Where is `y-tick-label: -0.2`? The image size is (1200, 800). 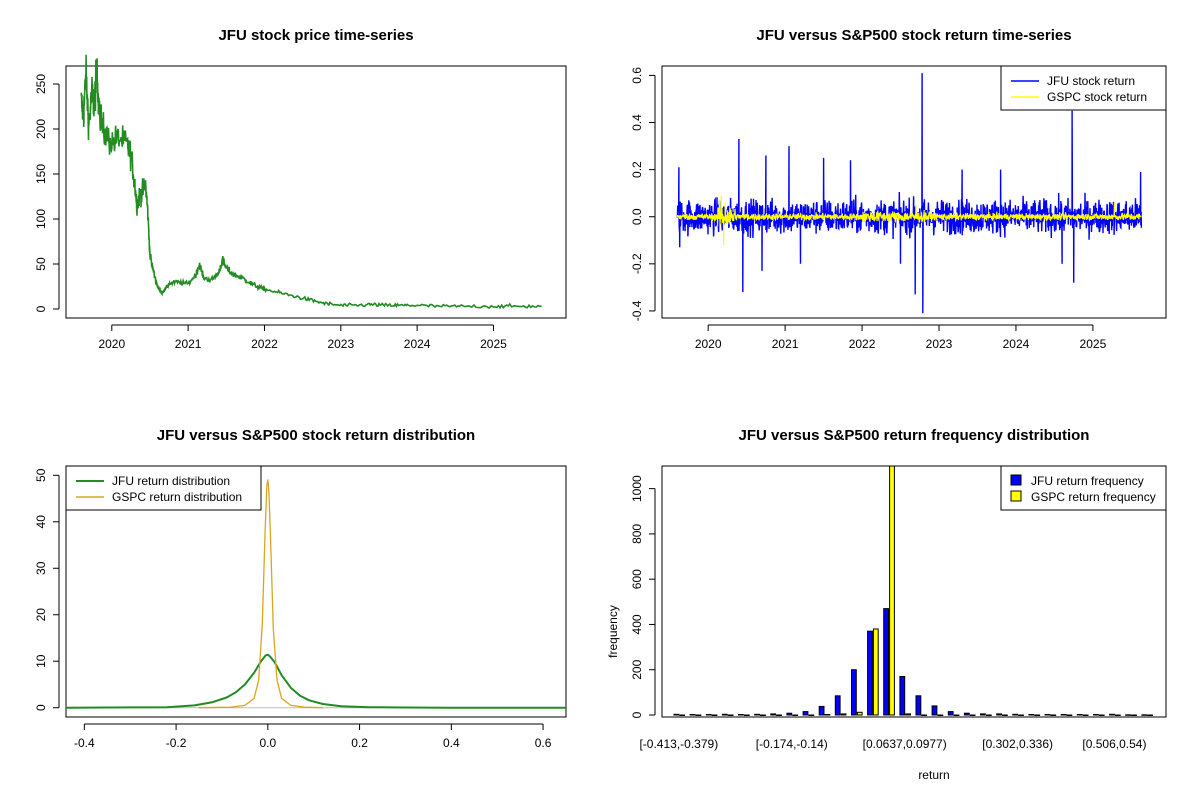 y-tick-label: -0.2 is located at coordinates (637, 263).